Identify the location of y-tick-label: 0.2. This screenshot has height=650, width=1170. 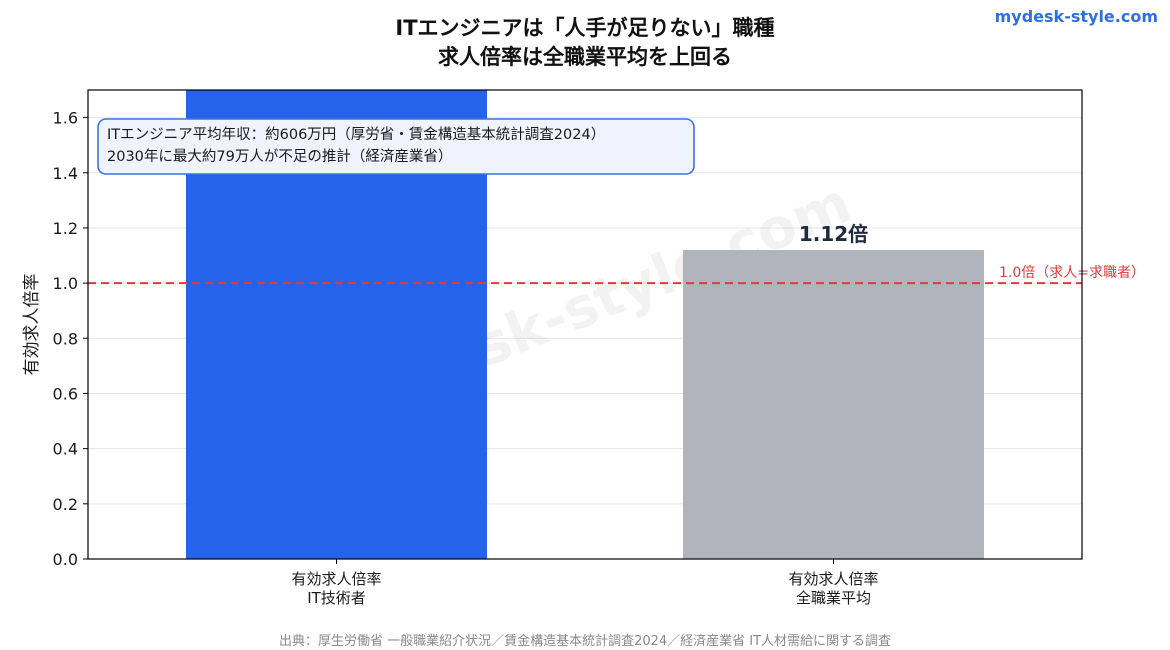
(65, 504).